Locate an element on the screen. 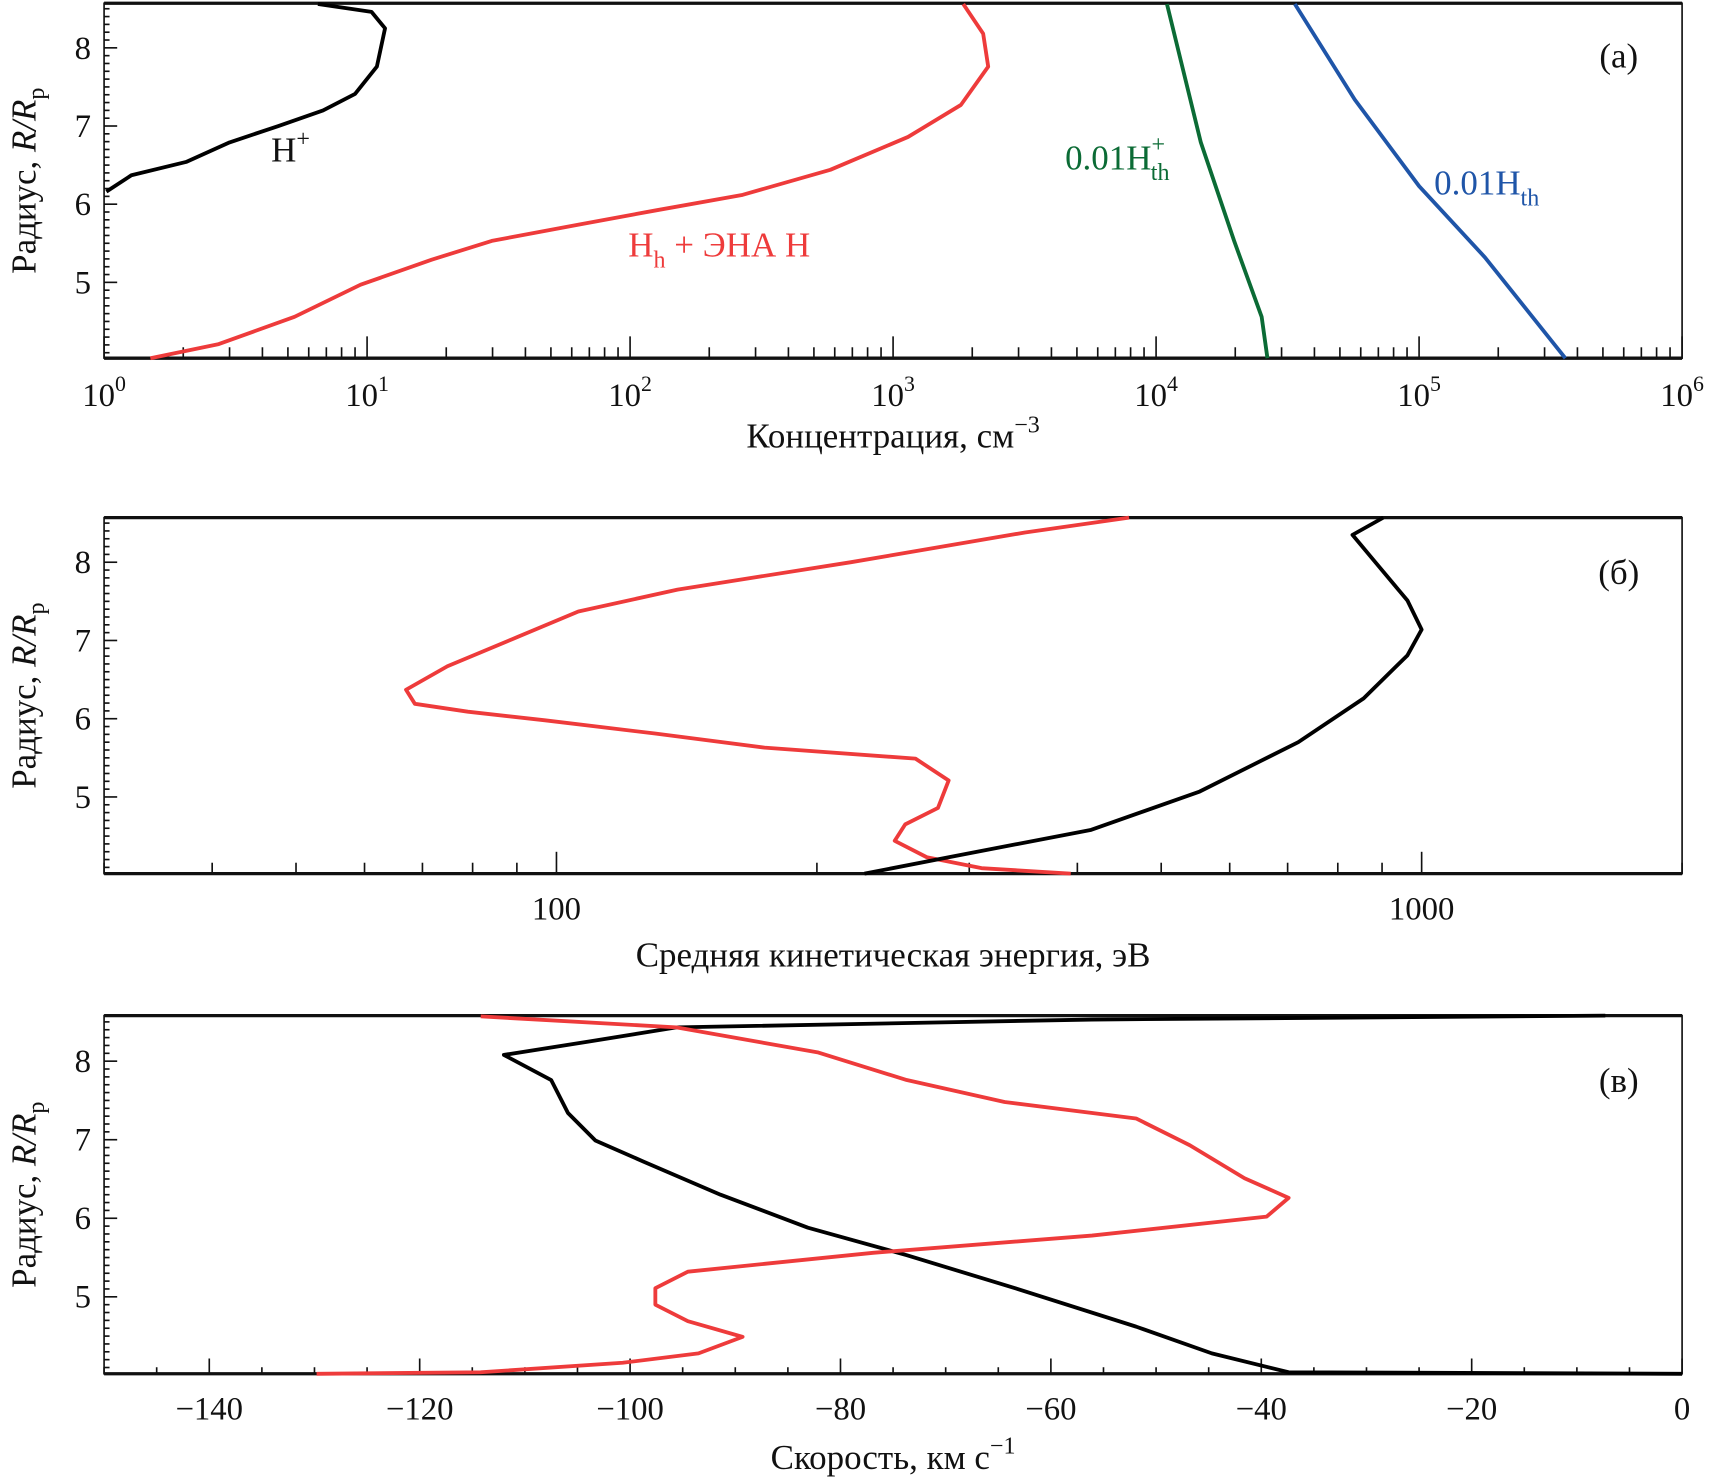  x-tick-label: 10⁵ is located at coordinates (1419, 393).